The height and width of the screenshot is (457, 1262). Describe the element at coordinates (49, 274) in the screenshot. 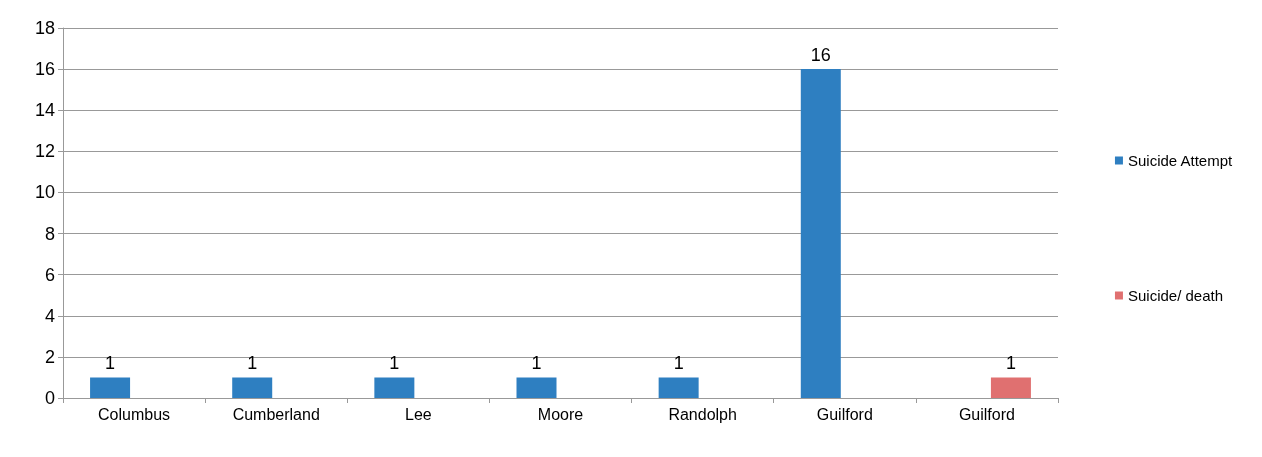

I see `y-tick-label: 6` at that location.